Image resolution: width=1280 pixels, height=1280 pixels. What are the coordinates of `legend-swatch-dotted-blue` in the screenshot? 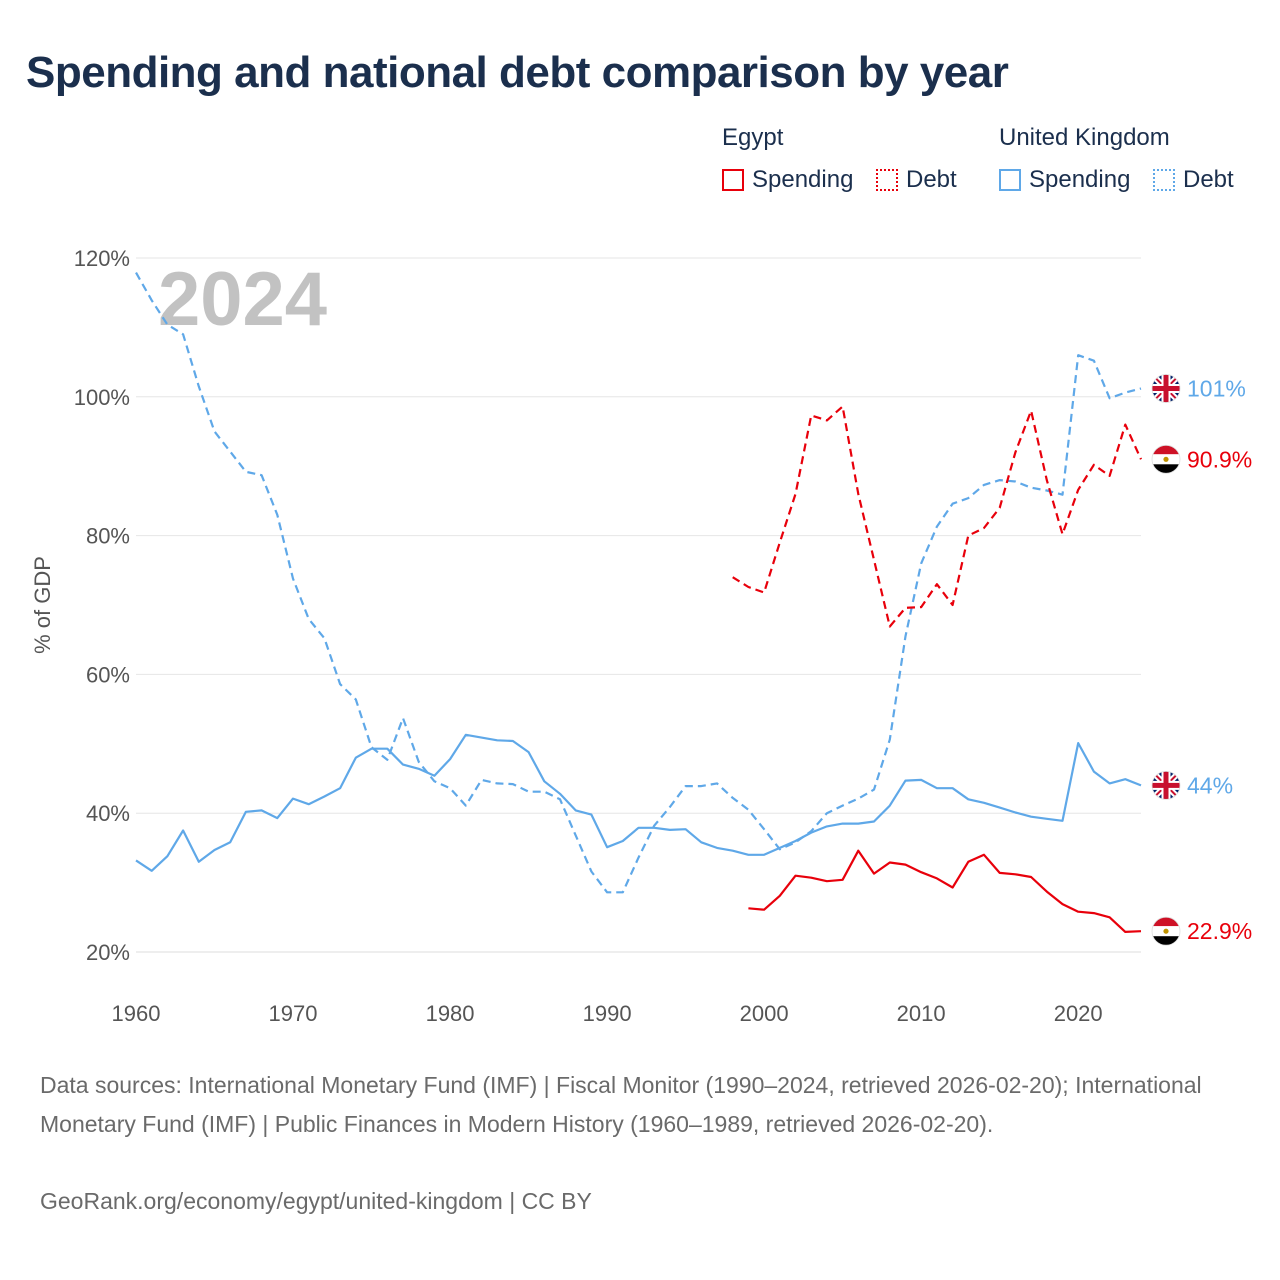 It's located at (1164, 180).